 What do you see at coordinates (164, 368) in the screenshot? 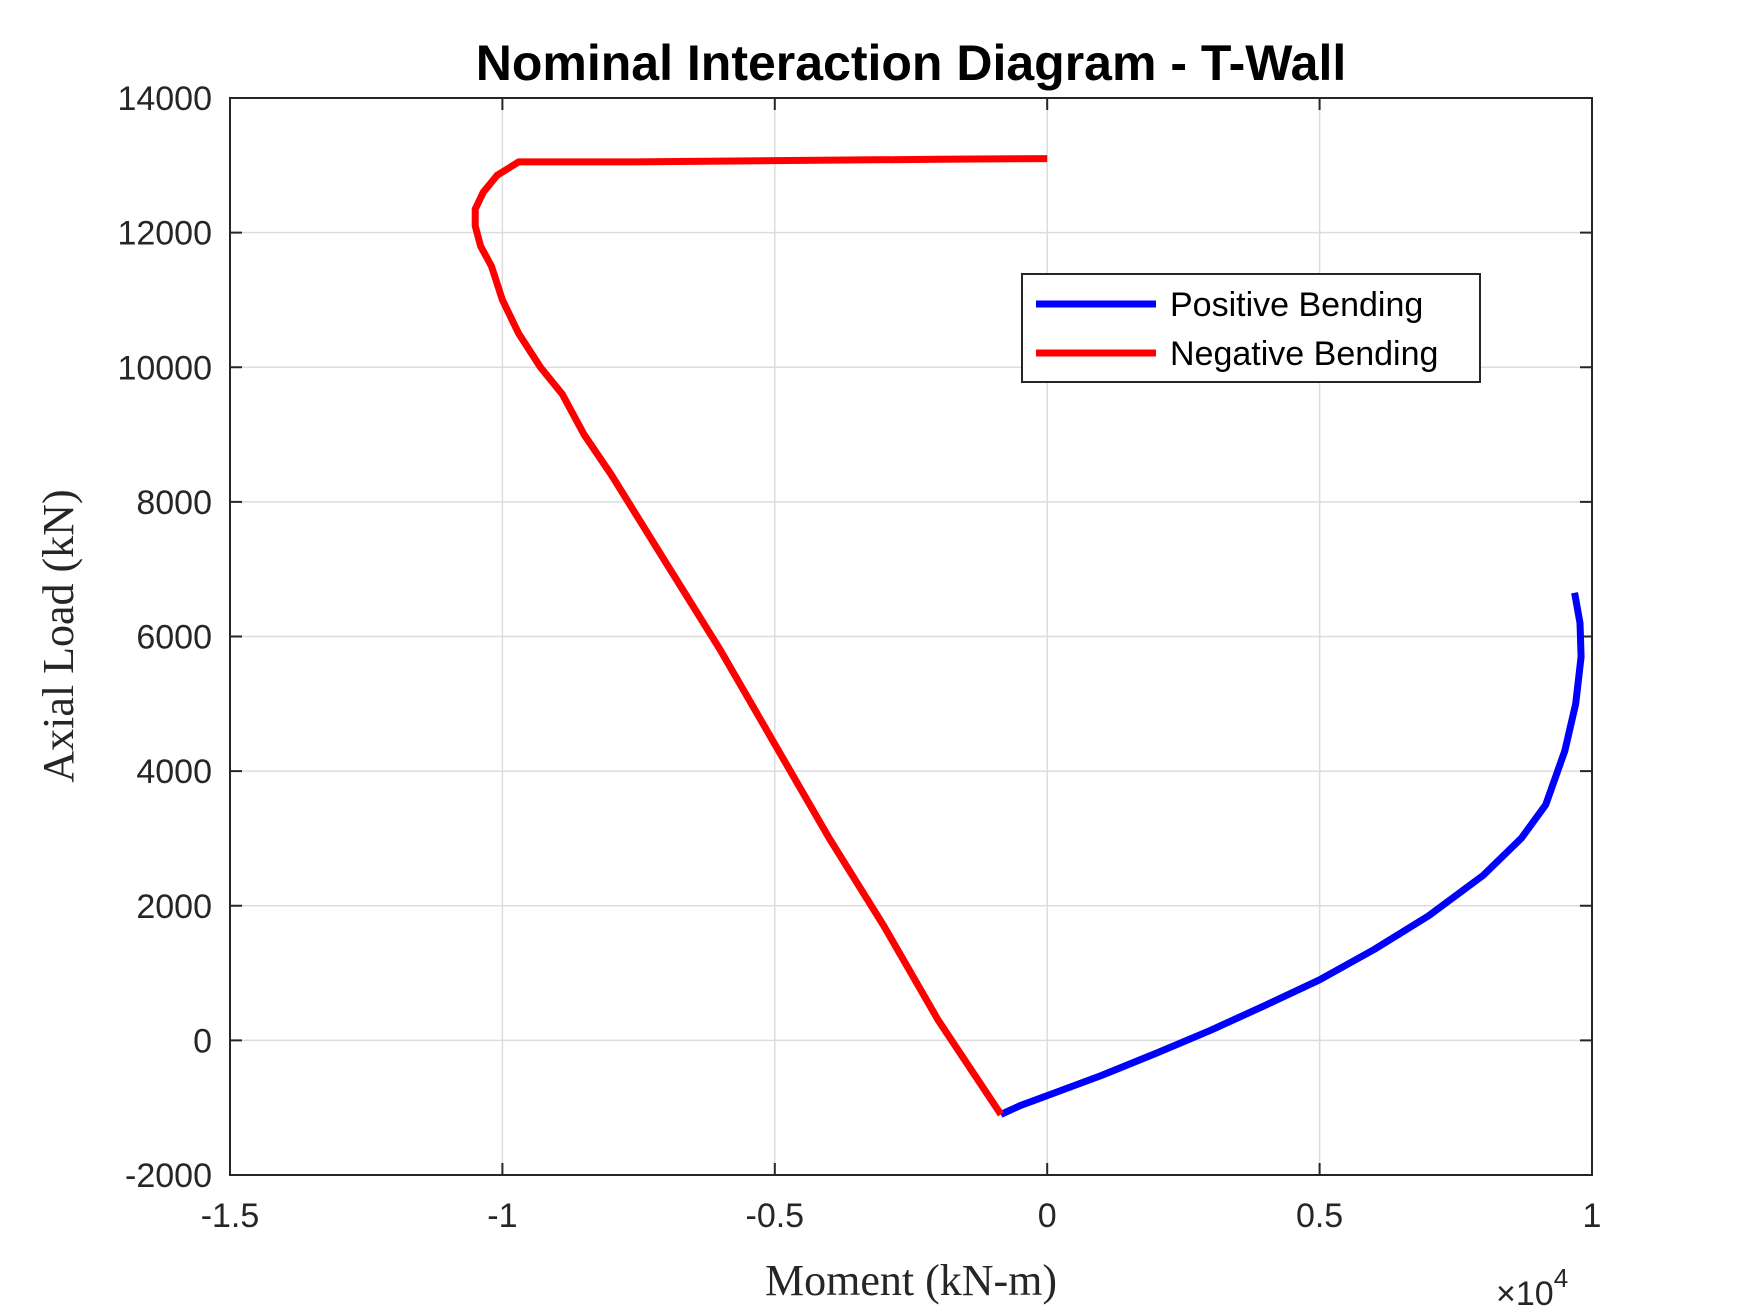
I see `y-tick-label: 10000` at bounding box center [164, 368].